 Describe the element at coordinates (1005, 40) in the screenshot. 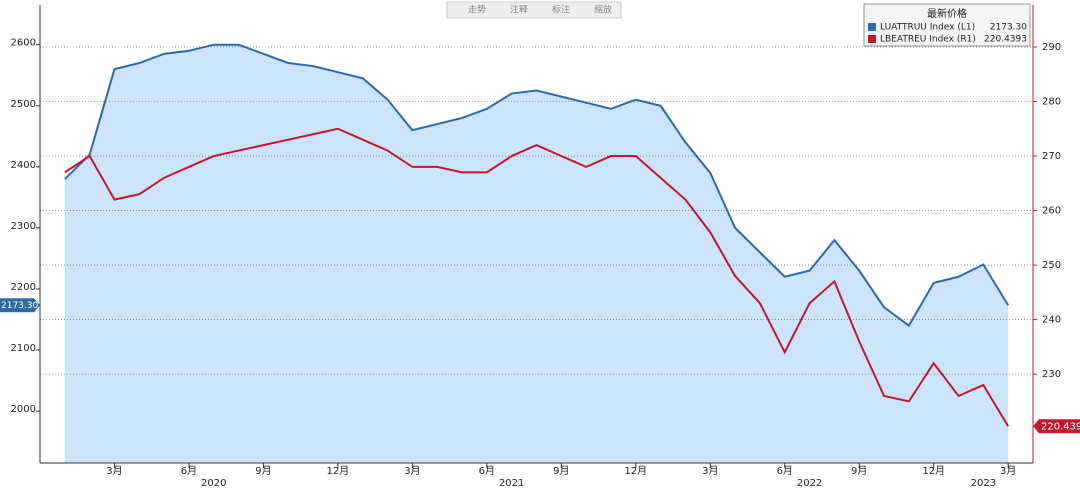

I see `legend-value: 220.4393` at that location.